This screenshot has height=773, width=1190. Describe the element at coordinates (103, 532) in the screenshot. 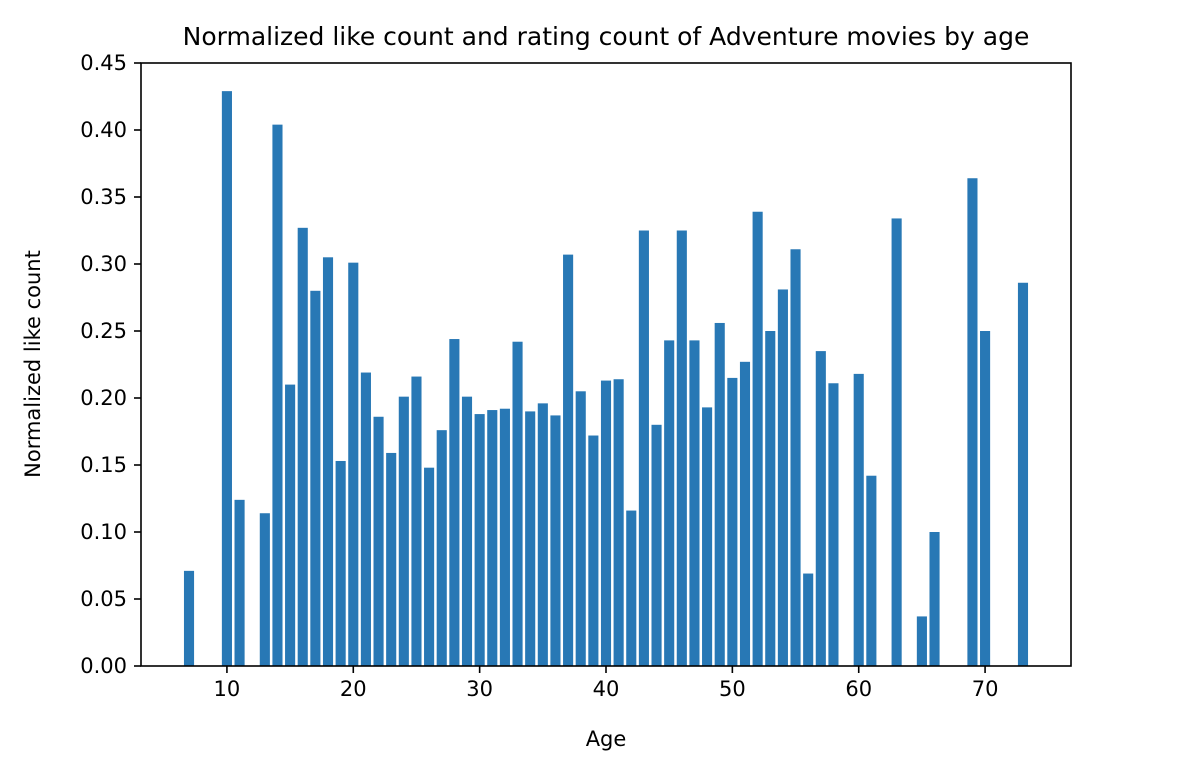

I see `y-tick-label: 0.10` at that location.